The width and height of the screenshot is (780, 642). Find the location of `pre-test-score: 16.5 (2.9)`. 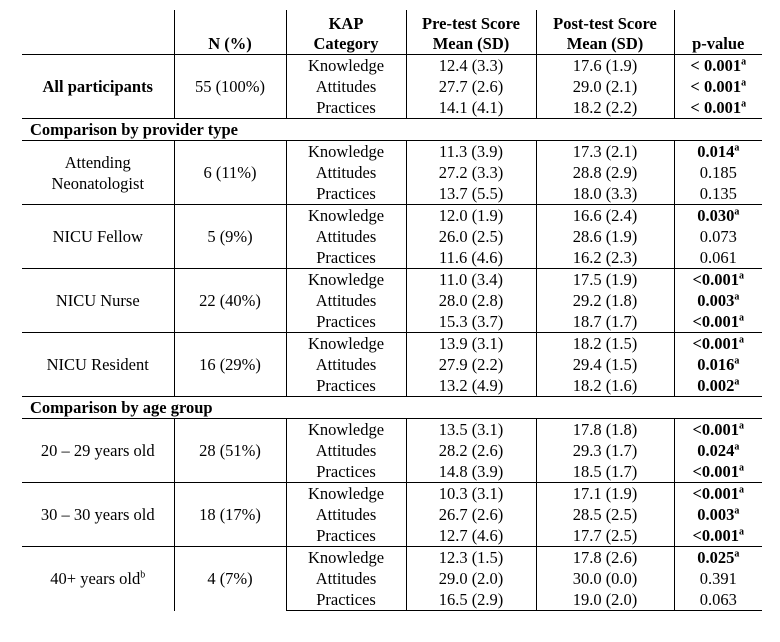

pre-test-score: 16.5 (2.9) is located at coordinates (470, 600).